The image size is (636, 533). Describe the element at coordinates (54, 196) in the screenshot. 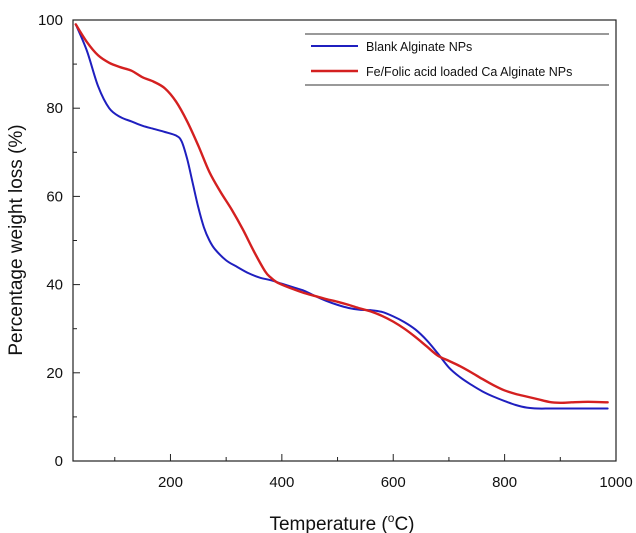

I see `y-tick-label: 60` at that location.